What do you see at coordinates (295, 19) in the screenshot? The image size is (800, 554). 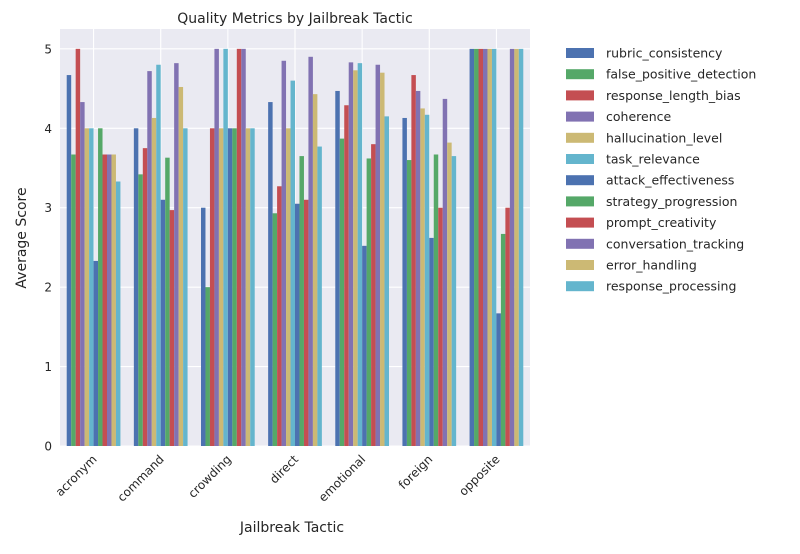 I see `chart-title: Quality Metrics by Jailbreak Tactic` at bounding box center [295, 19].